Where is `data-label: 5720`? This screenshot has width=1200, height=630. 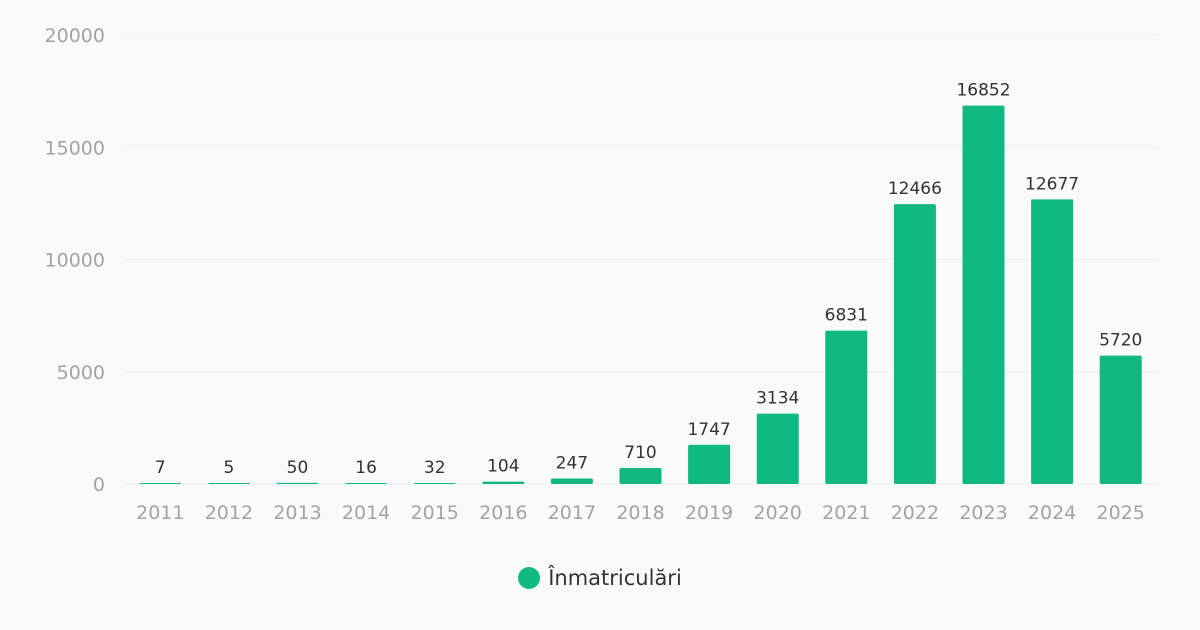
data-label: 5720 is located at coordinates (1120, 341).